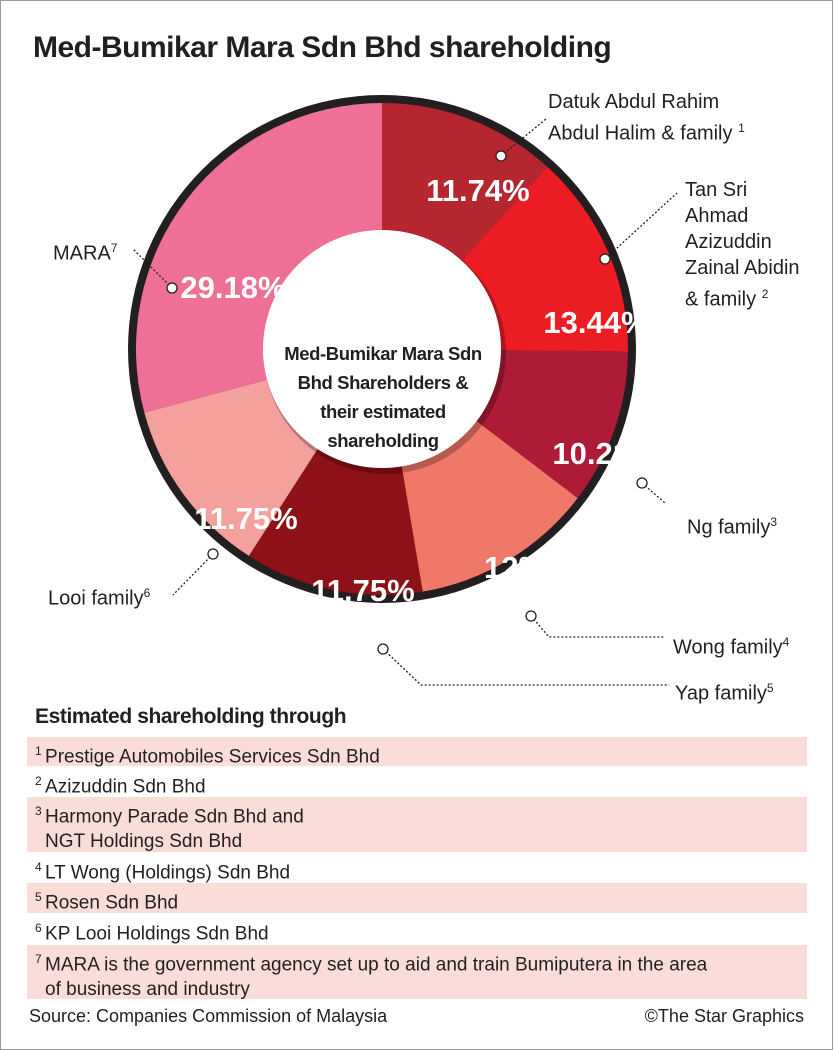 Image resolution: width=833 pixels, height=1050 pixels. I want to click on source-text: Source: Companies Commission of Malaysia, so click(208, 1016).